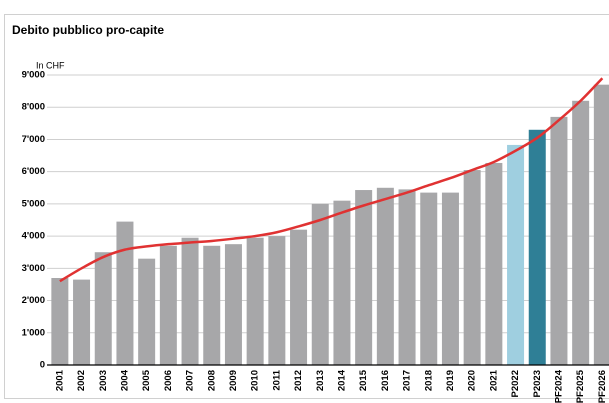 The width and height of the screenshot is (609, 403). I want to click on x-tick-label: 2010, so click(255, 380).